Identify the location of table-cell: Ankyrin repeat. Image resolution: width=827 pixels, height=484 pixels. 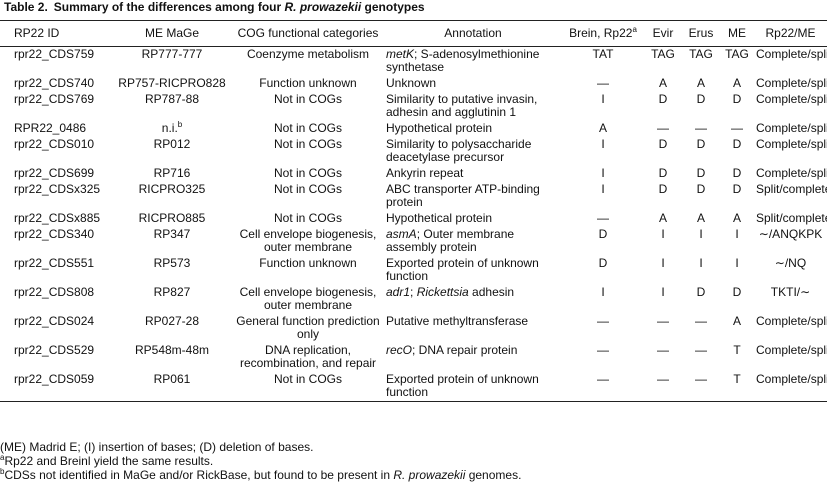
(425, 173).